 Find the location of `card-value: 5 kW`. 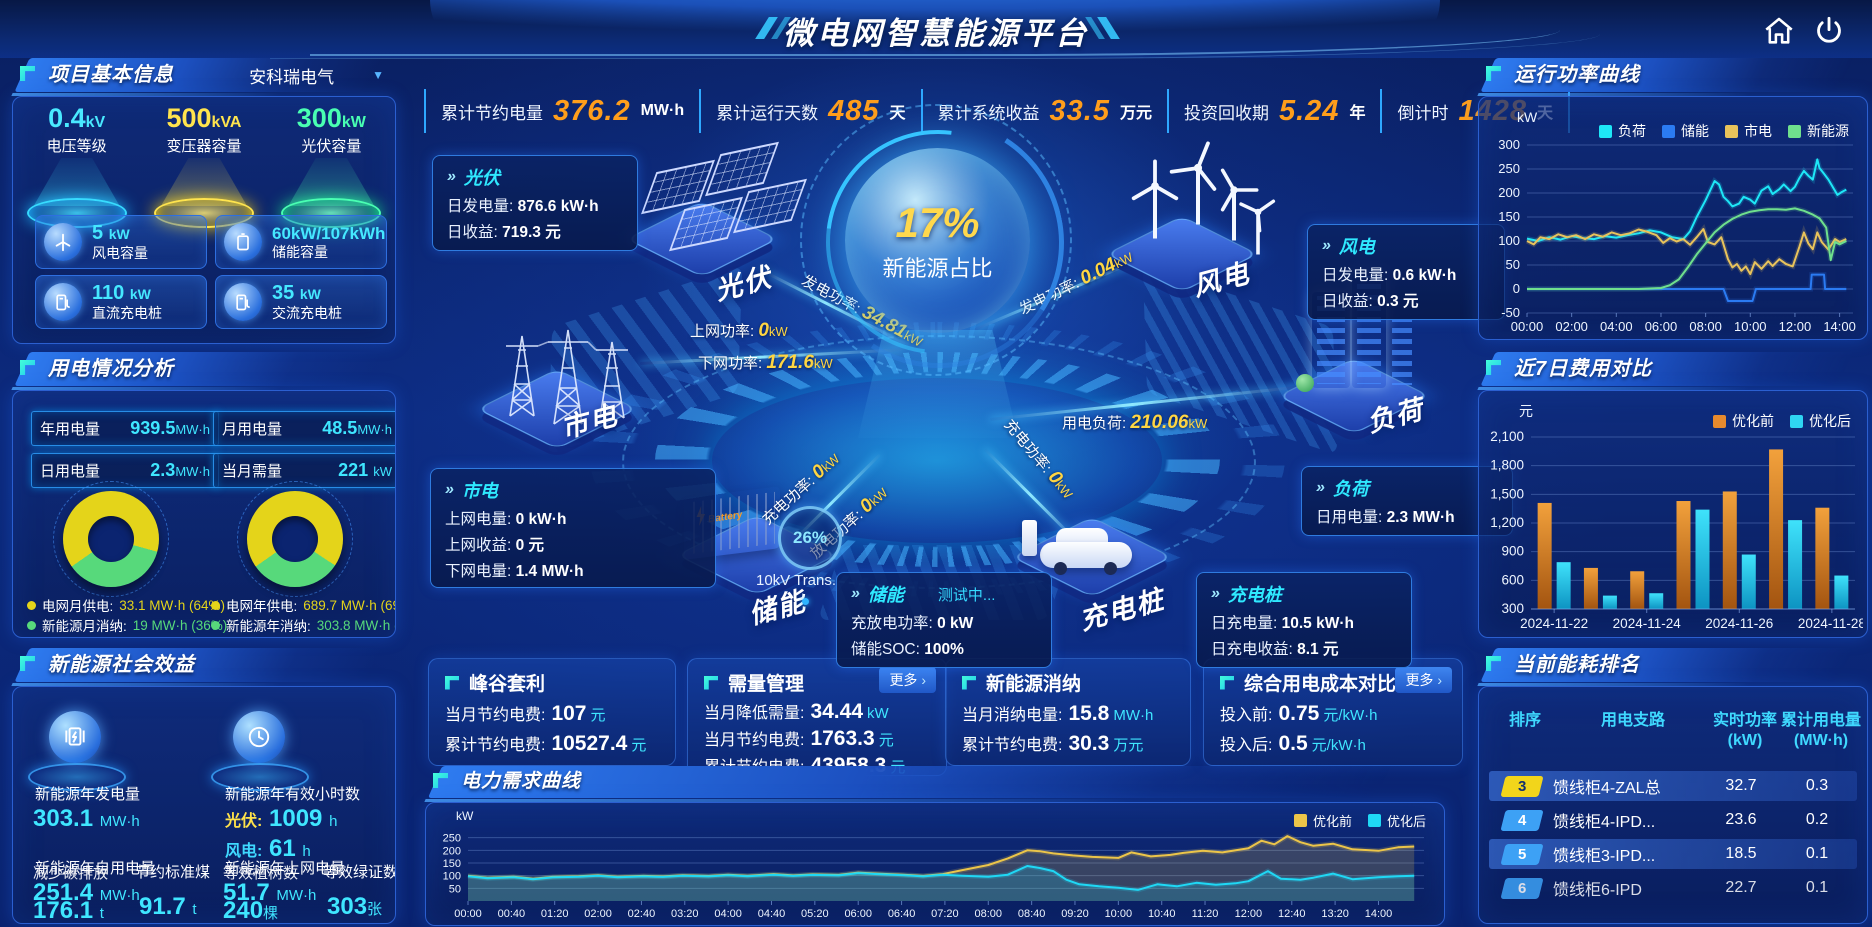

card-value: 5 kW is located at coordinates (111, 233).